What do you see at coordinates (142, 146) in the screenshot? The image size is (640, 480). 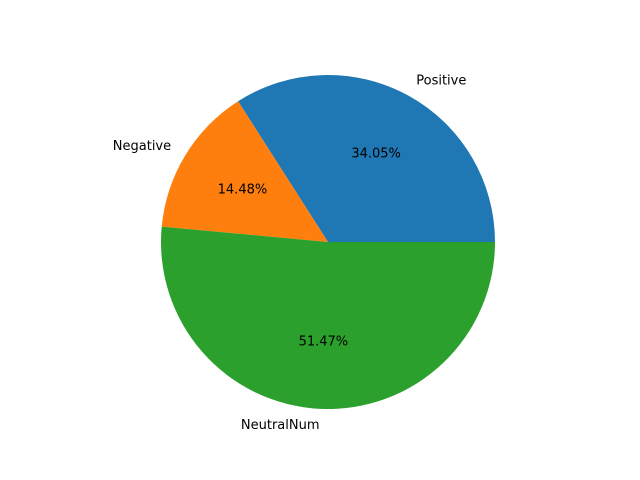 I see `slice-label-negative: Negative` at bounding box center [142, 146].